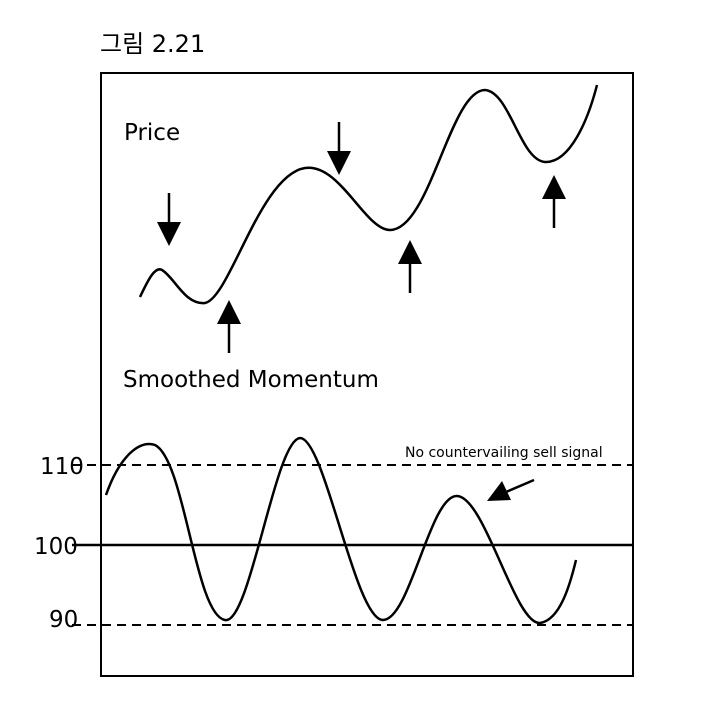 The width and height of the screenshot is (723, 720). What do you see at coordinates (504, 453) in the screenshot?
I see `no-sell-signal-annotation: No countervailing sell signal` at bounding box center [504, 453].